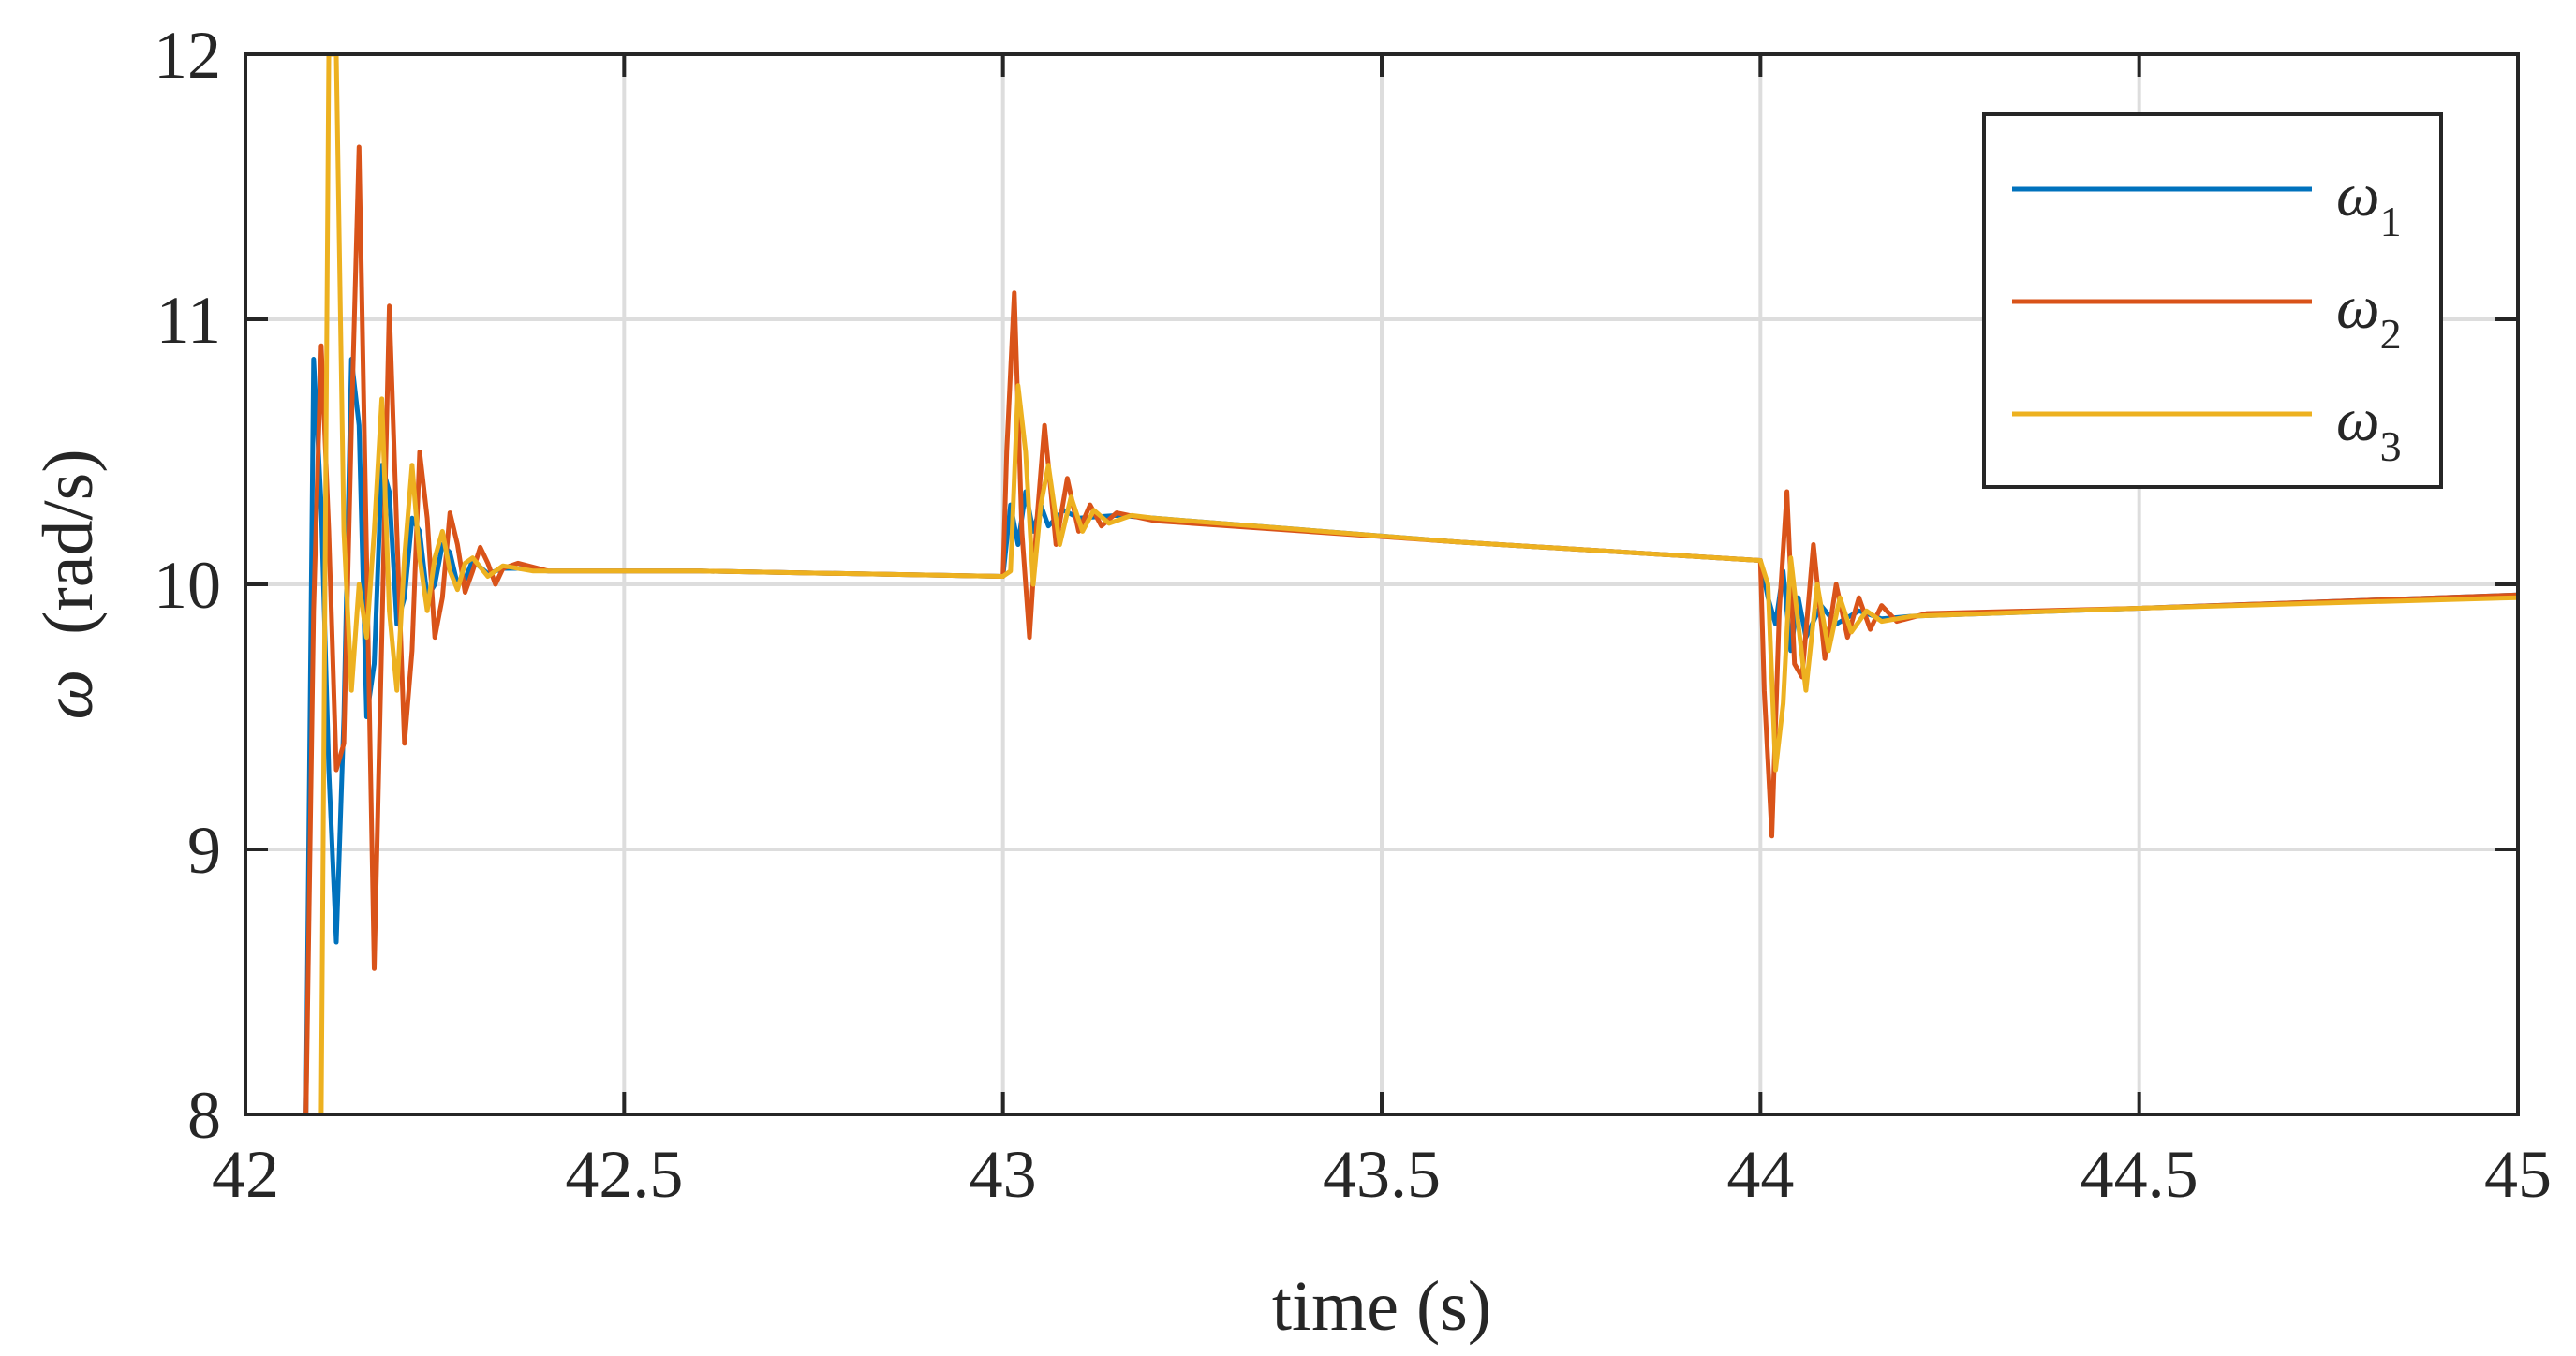 Image resolution: width=2576 pixels, height=1356 pixels. Describe the element at coordinates (2391, 334) in the screenshot. I see `legend-subscript: 2` at that location.